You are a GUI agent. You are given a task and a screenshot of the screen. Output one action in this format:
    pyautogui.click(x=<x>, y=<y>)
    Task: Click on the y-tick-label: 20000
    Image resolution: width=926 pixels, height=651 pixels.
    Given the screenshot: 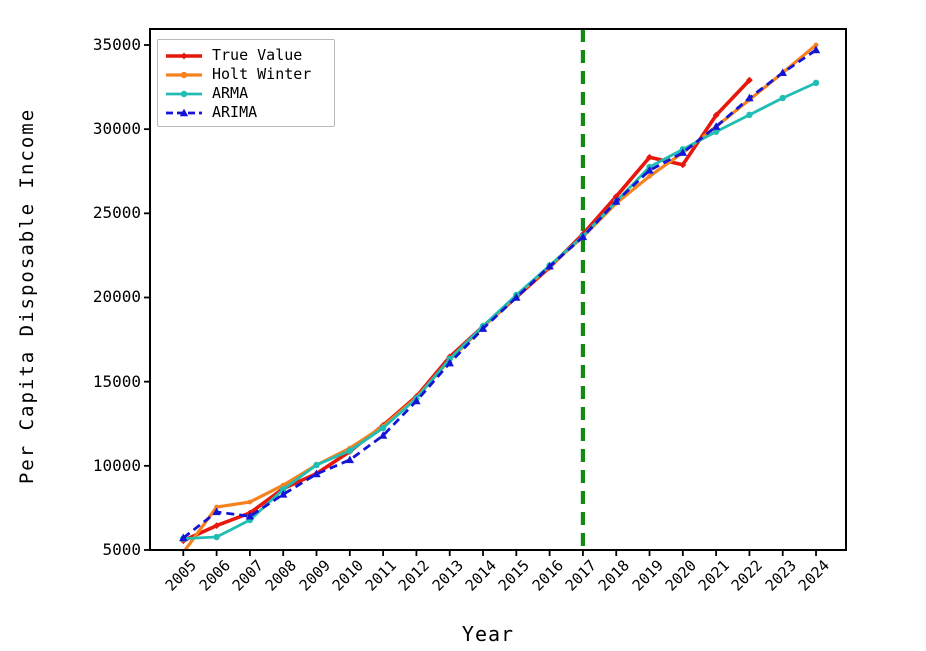 What is the action you would take?
    pyautogui.click(x=116, y=297)
    